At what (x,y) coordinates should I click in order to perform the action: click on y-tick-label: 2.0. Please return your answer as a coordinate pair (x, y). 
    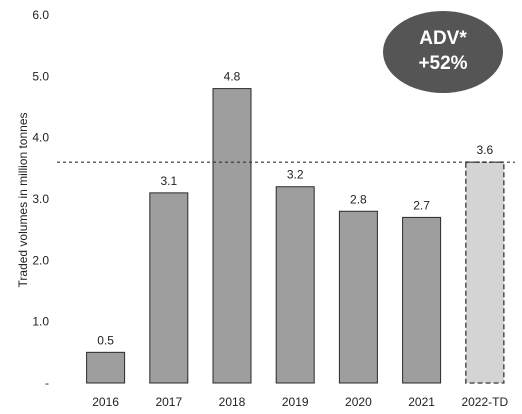
    Looking at the image, I should click on (40, 260).